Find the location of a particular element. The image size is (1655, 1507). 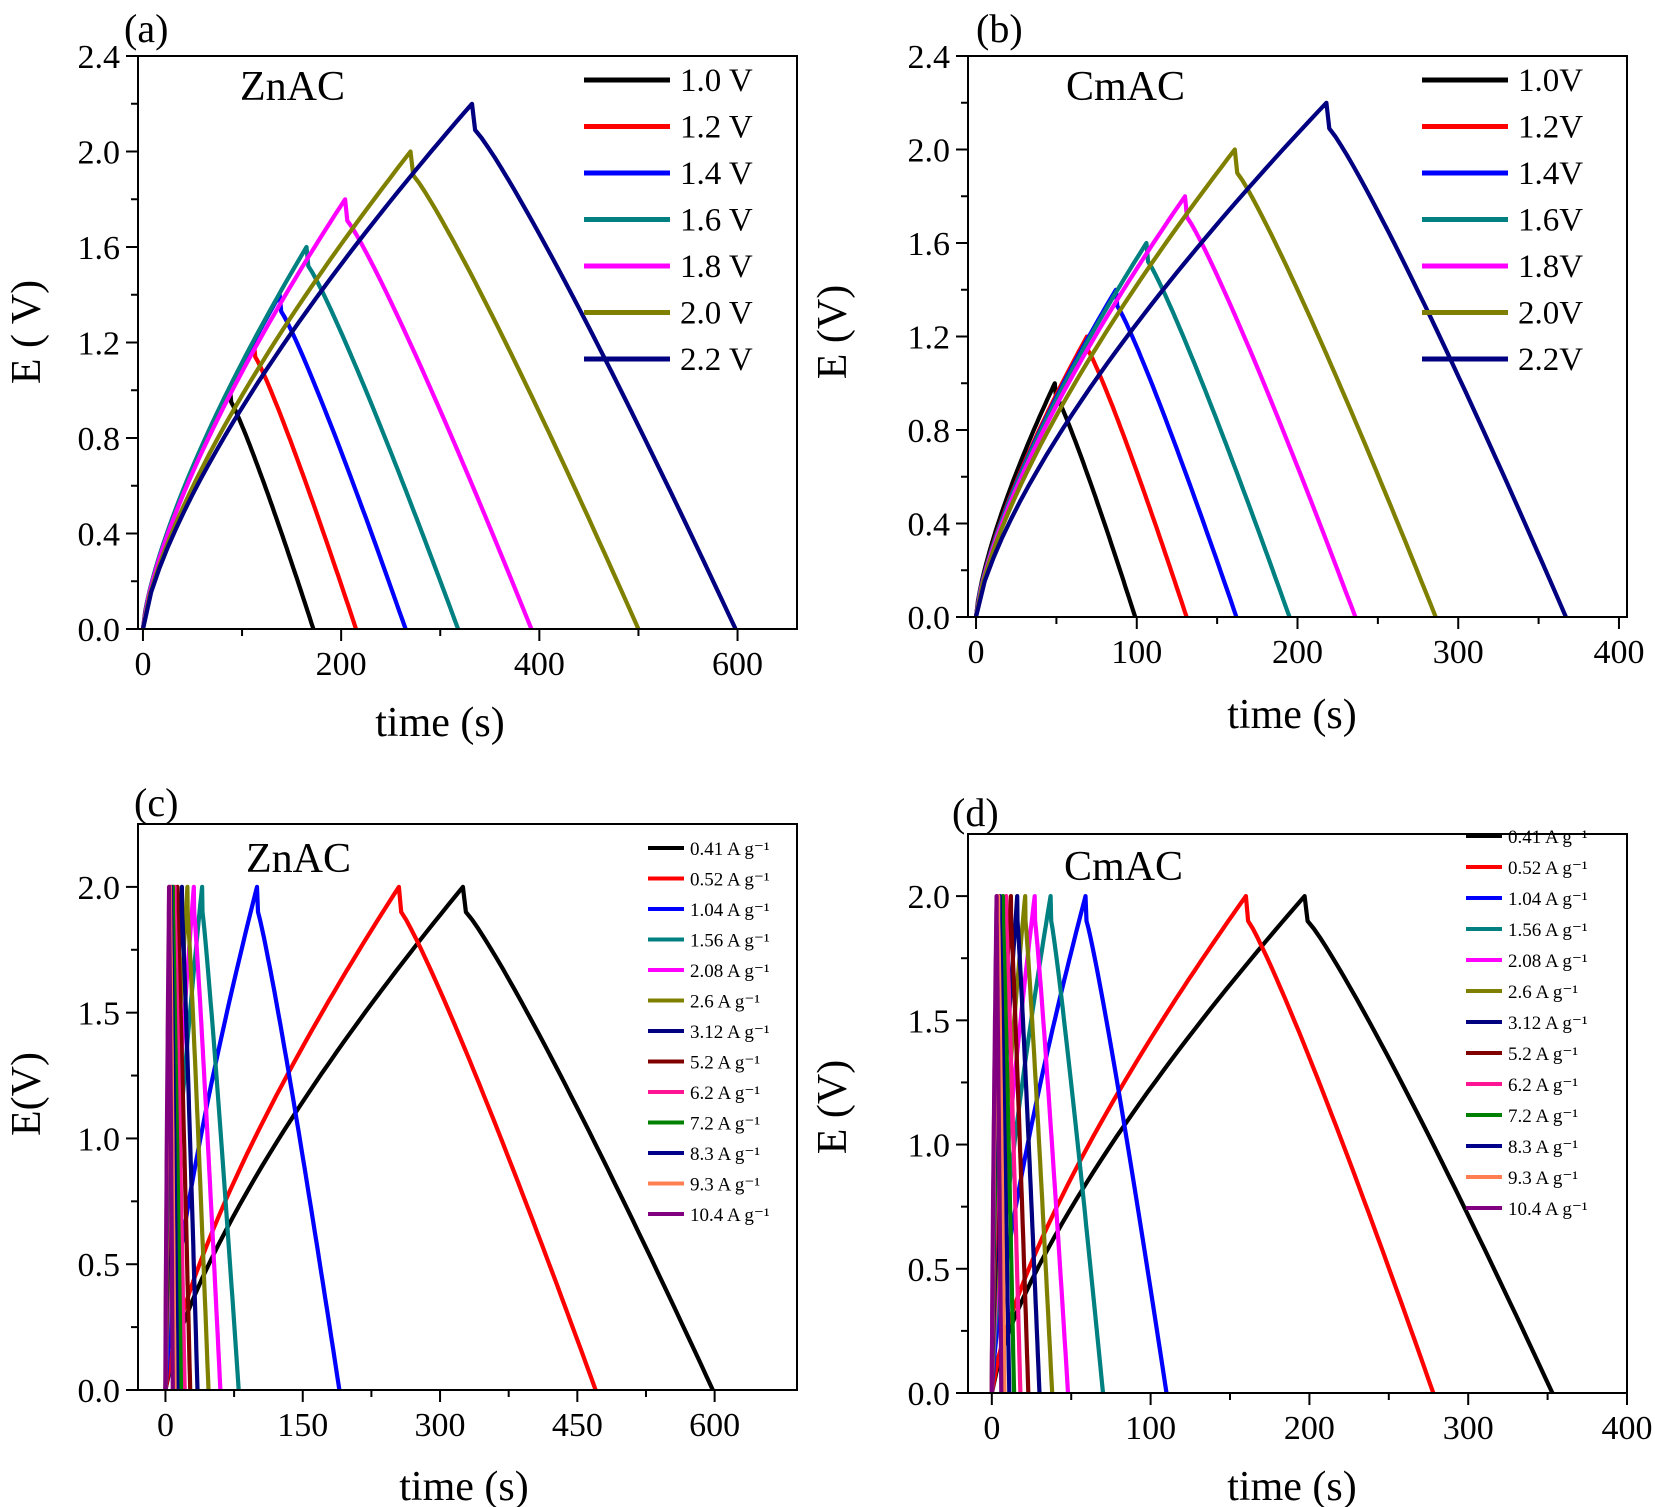

panel-label-d: (d) is located at coordinates (975, 812).